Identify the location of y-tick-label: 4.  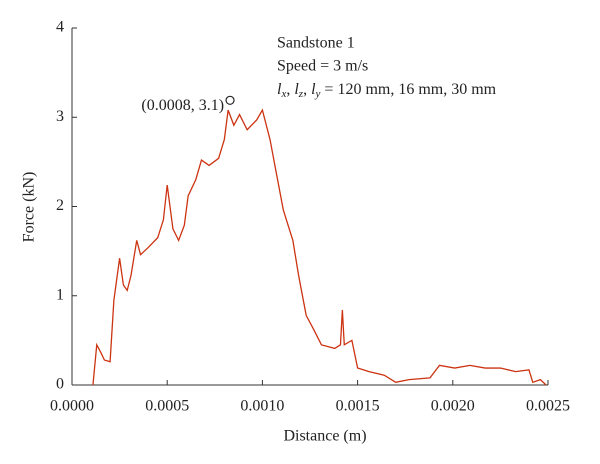
(60, 27).